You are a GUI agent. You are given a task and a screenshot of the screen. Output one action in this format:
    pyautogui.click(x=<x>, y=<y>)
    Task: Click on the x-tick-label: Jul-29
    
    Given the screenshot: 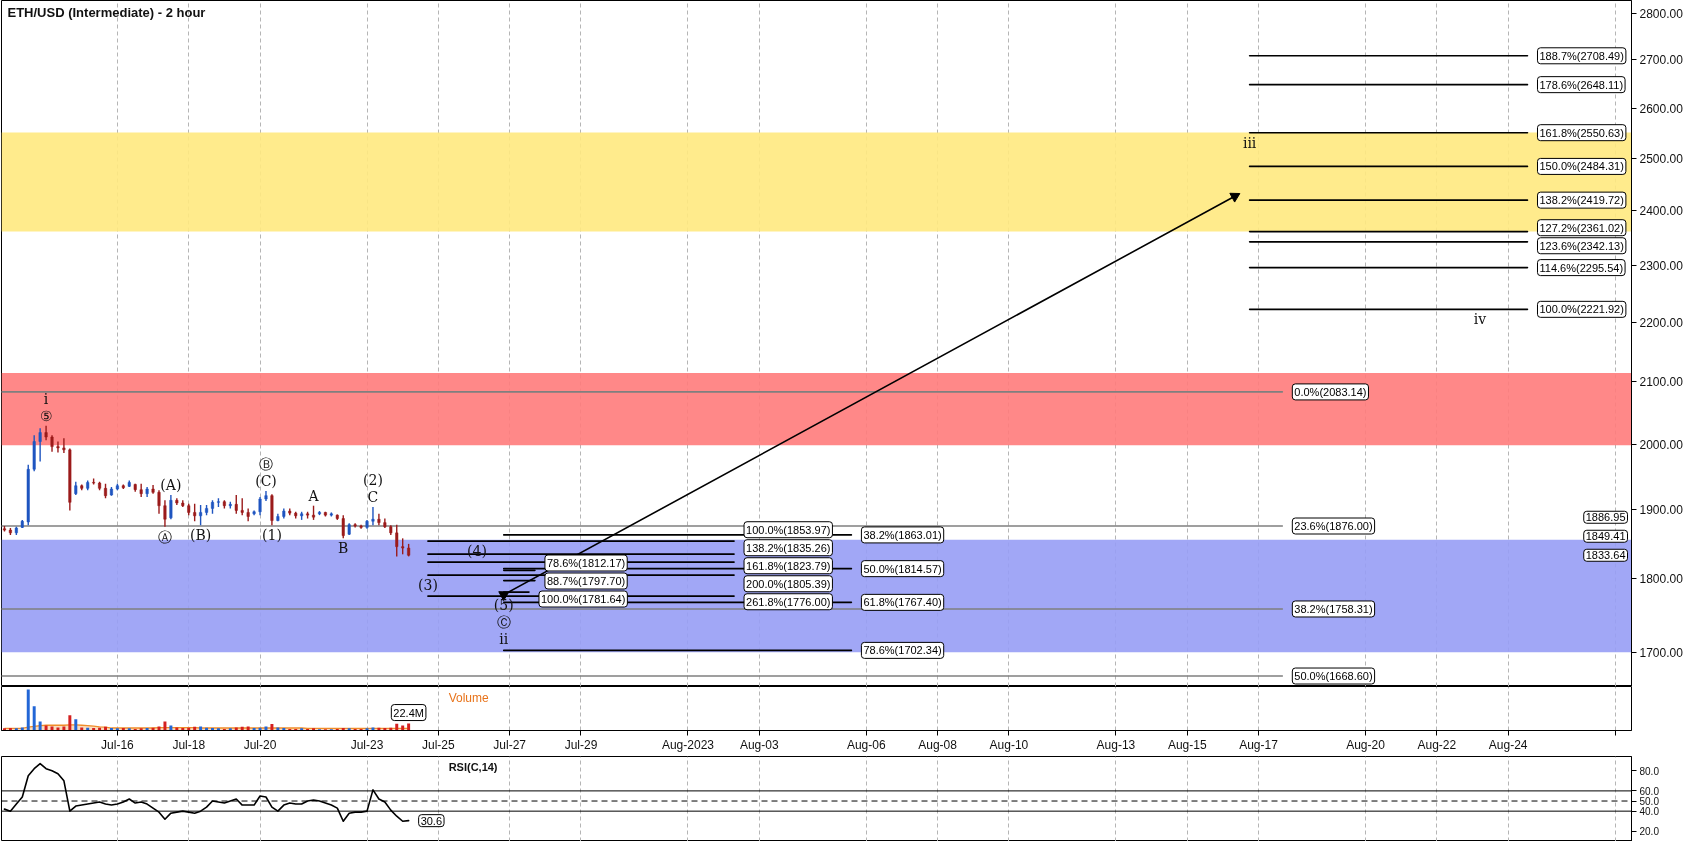 What is the action you would take?
    pyautogui.click(x=581, y=744)
    